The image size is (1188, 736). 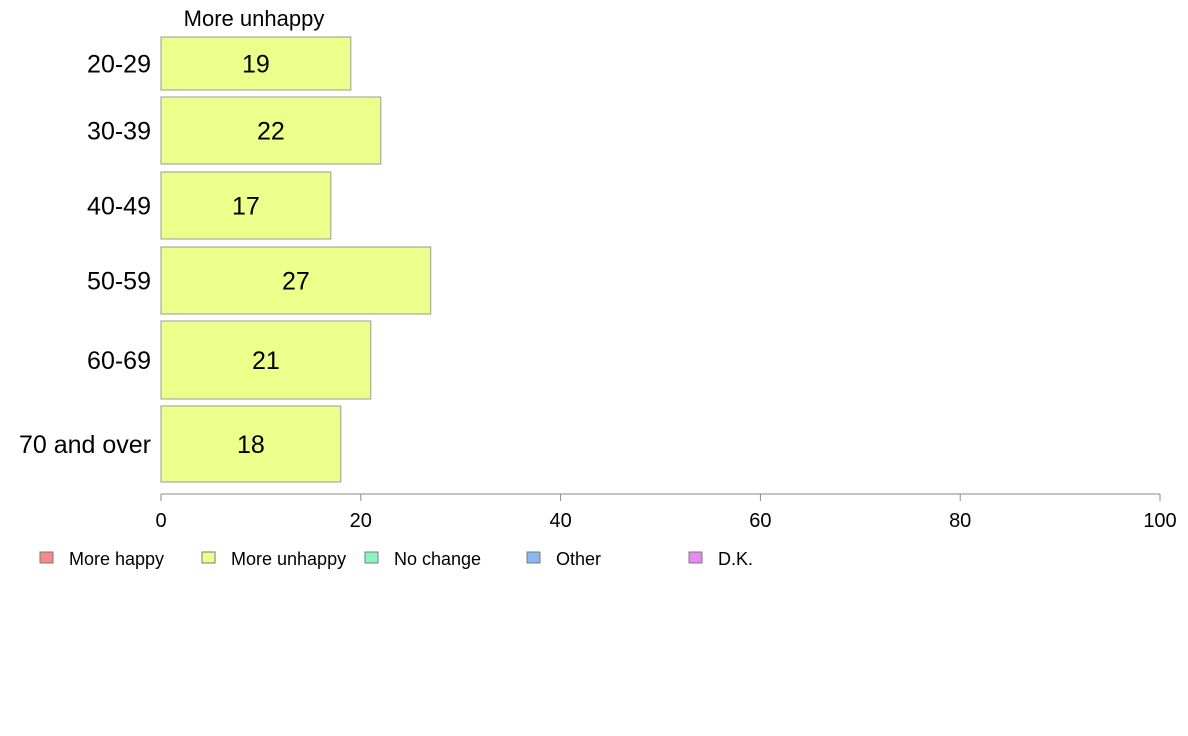 What do you see at coordinates (760, 521) in the screenshot?
I see `tick-label: 60` at bounding box center [760, 521].